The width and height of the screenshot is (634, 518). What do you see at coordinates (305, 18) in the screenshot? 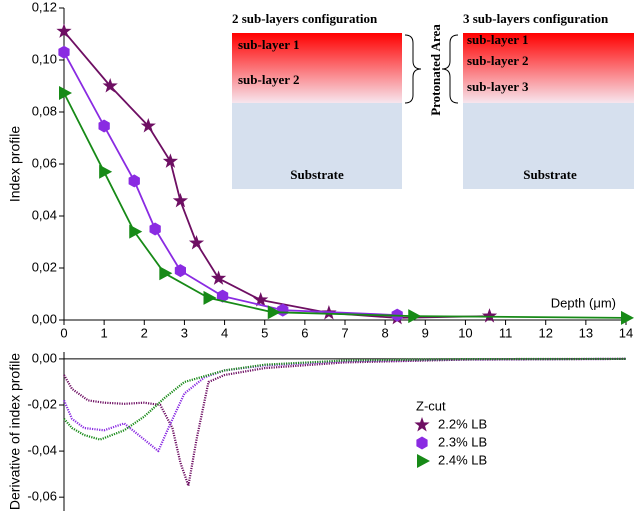
I see `inset-title: 2 sub-layers configuration` at bounding box center [305, 18].